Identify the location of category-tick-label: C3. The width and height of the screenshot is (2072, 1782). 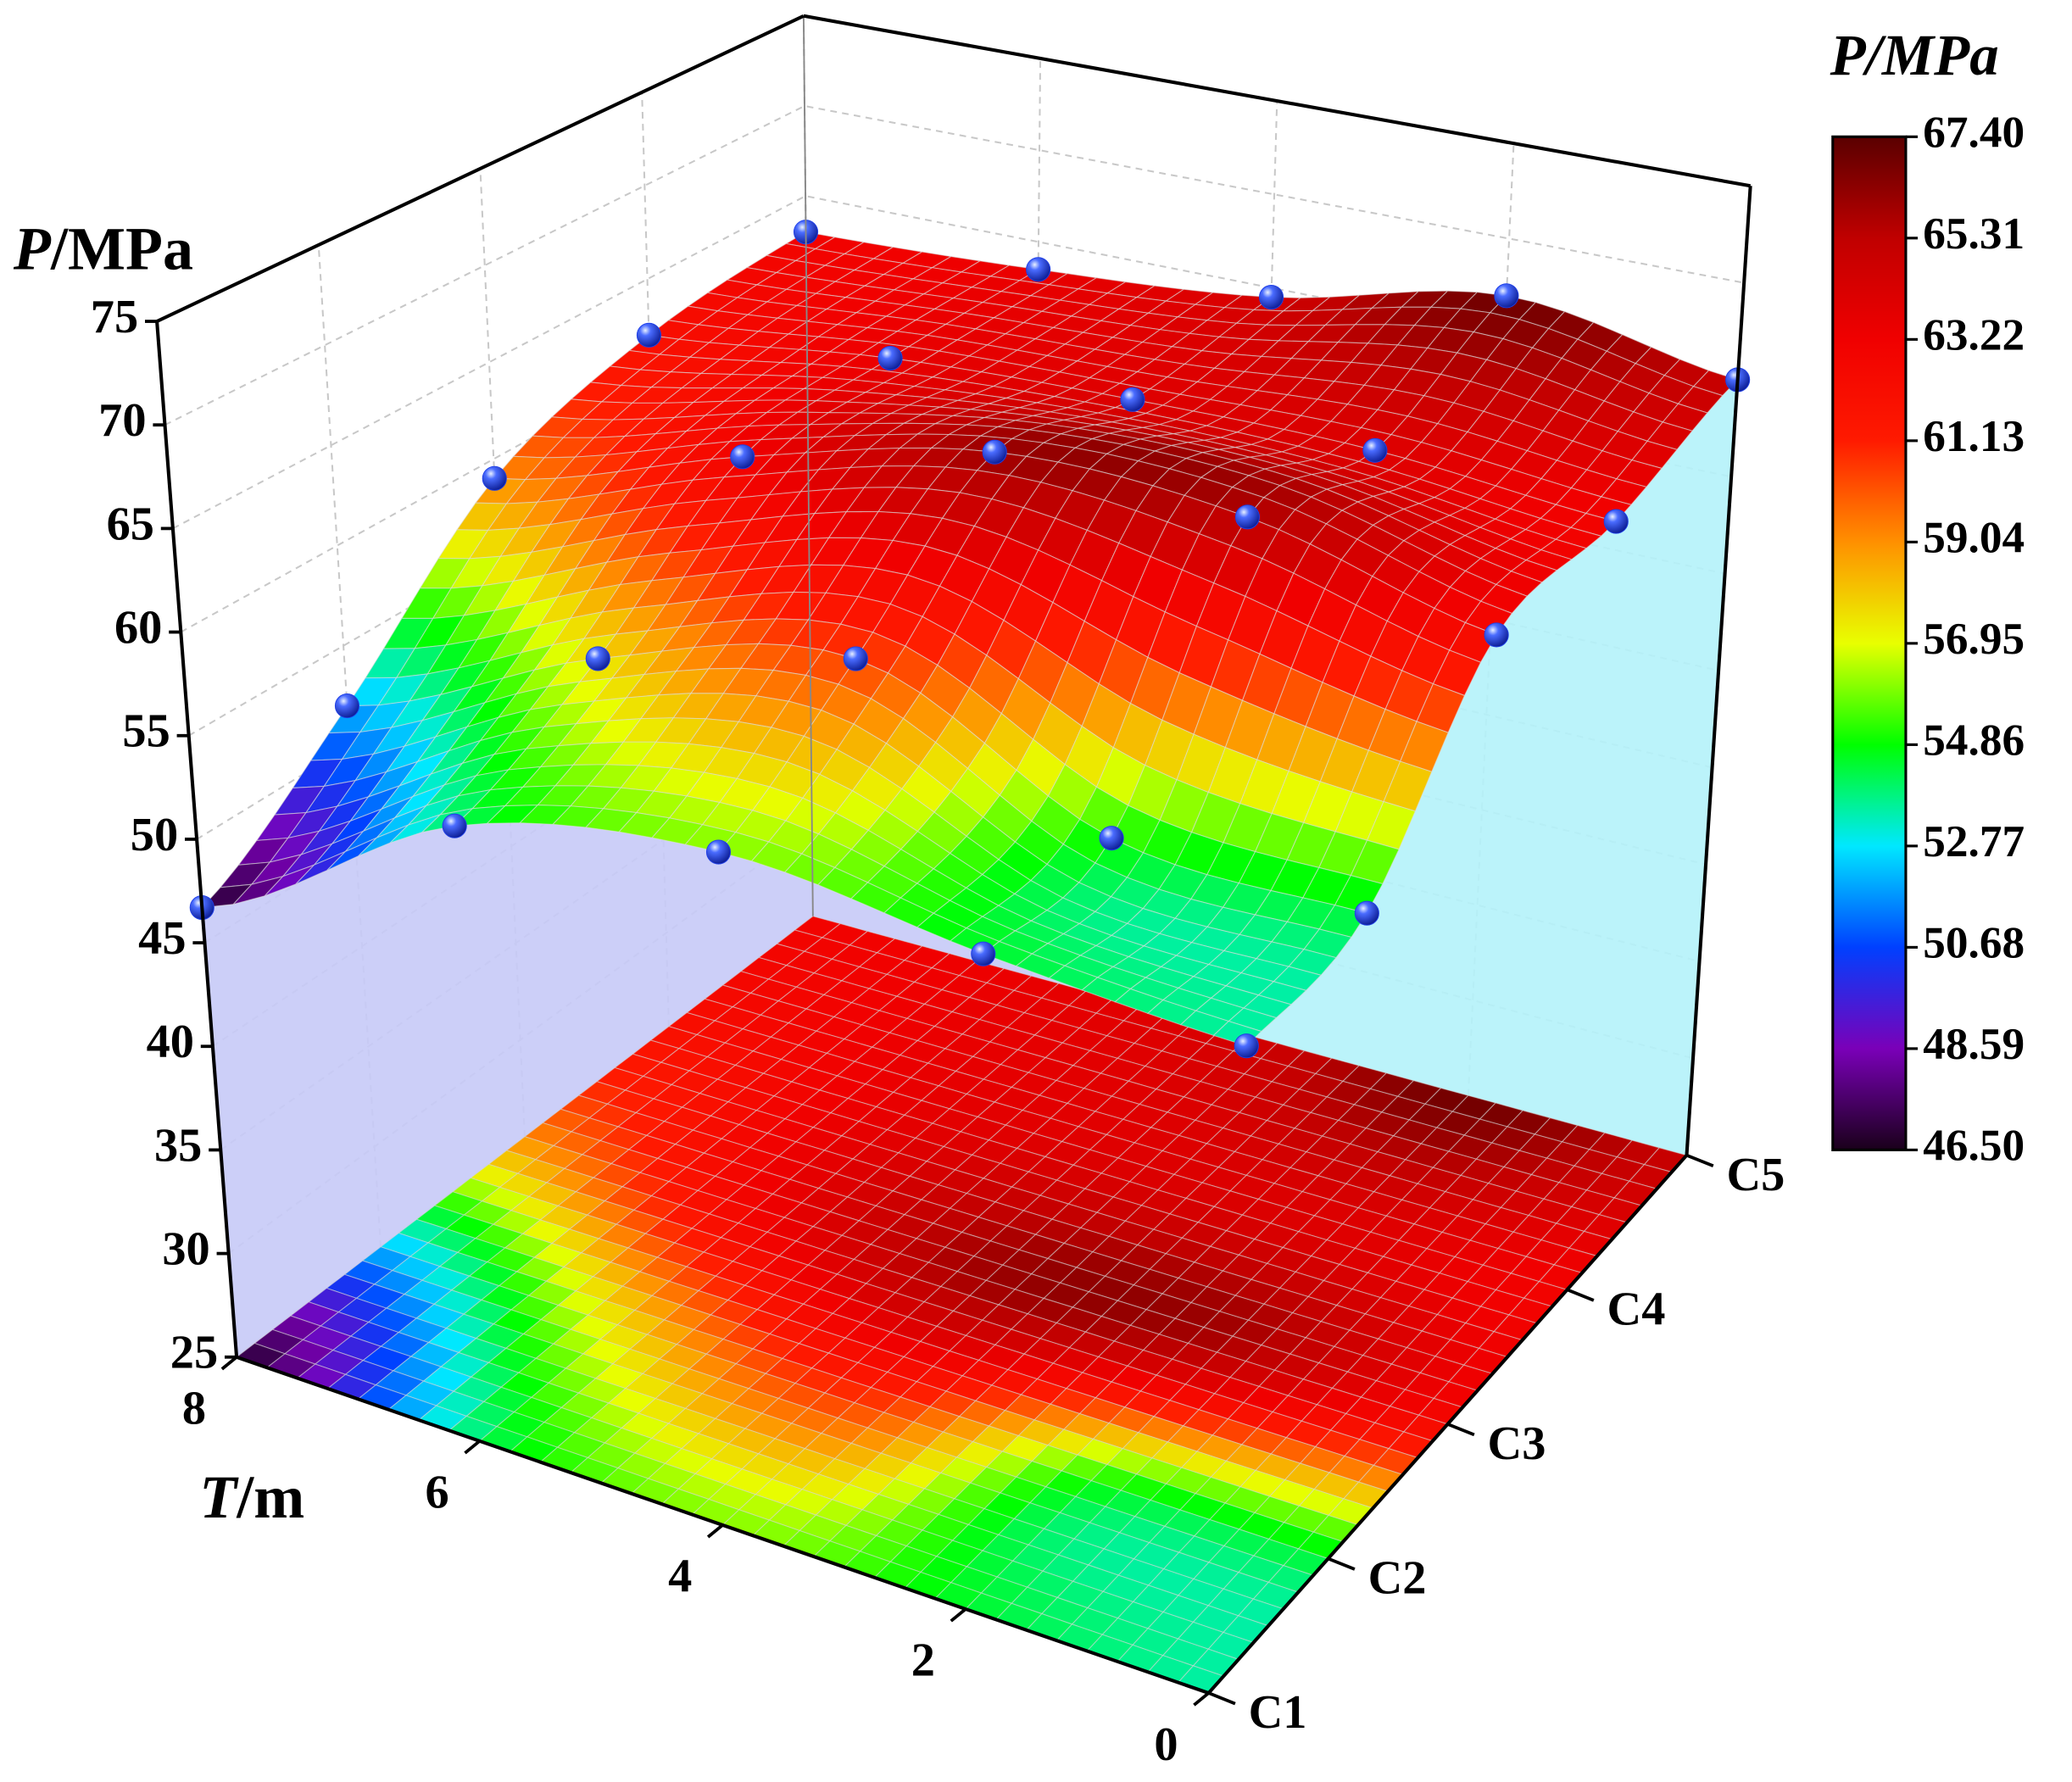
(1517, 1443).